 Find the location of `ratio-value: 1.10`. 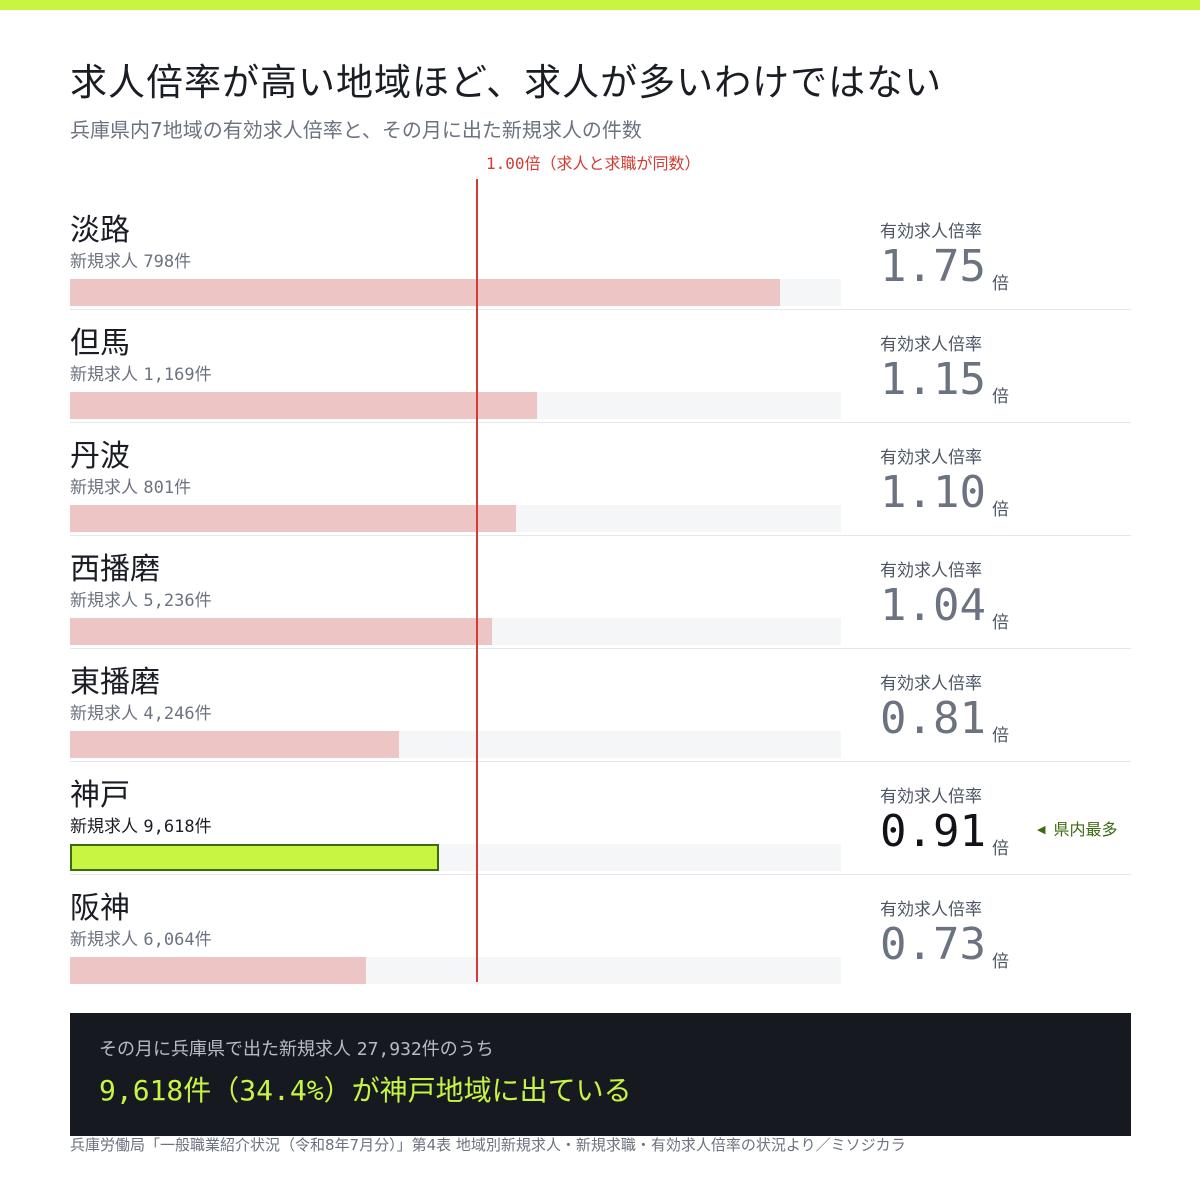

ratio-value: 1.10 is located at coordinates (933, 492).